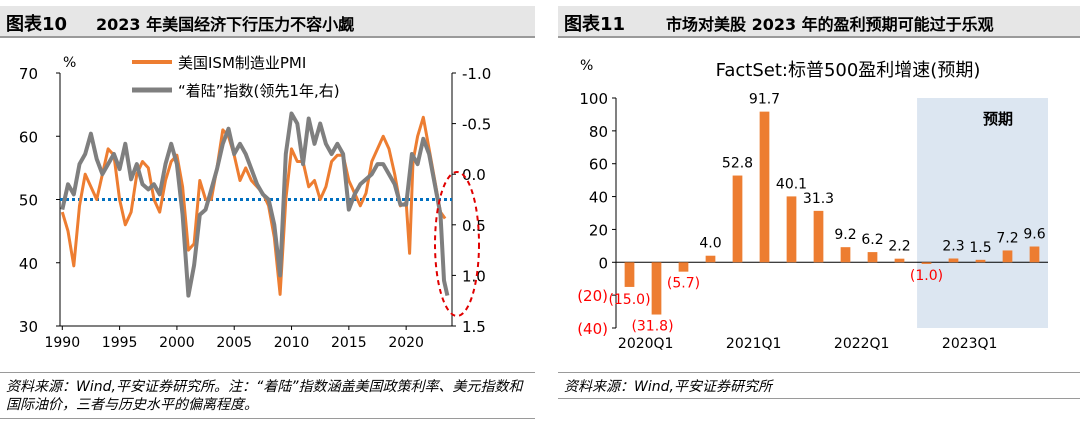 The width and height of the screenshot is (1080, 425). What do you see at coordinates (476, 74) in the screenshot?
I see `right-tick-label: -1.0` at bounding box center [476, 74].